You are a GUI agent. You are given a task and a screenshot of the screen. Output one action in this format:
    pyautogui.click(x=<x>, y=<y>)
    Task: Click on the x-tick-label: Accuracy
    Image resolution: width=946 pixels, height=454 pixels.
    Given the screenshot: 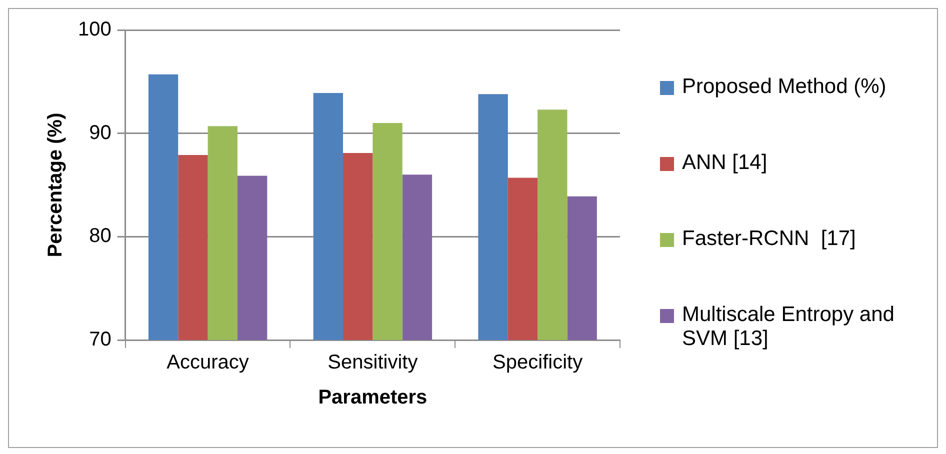 What is the action you would take?
    pyautogui.click(x=207, y=363)
    